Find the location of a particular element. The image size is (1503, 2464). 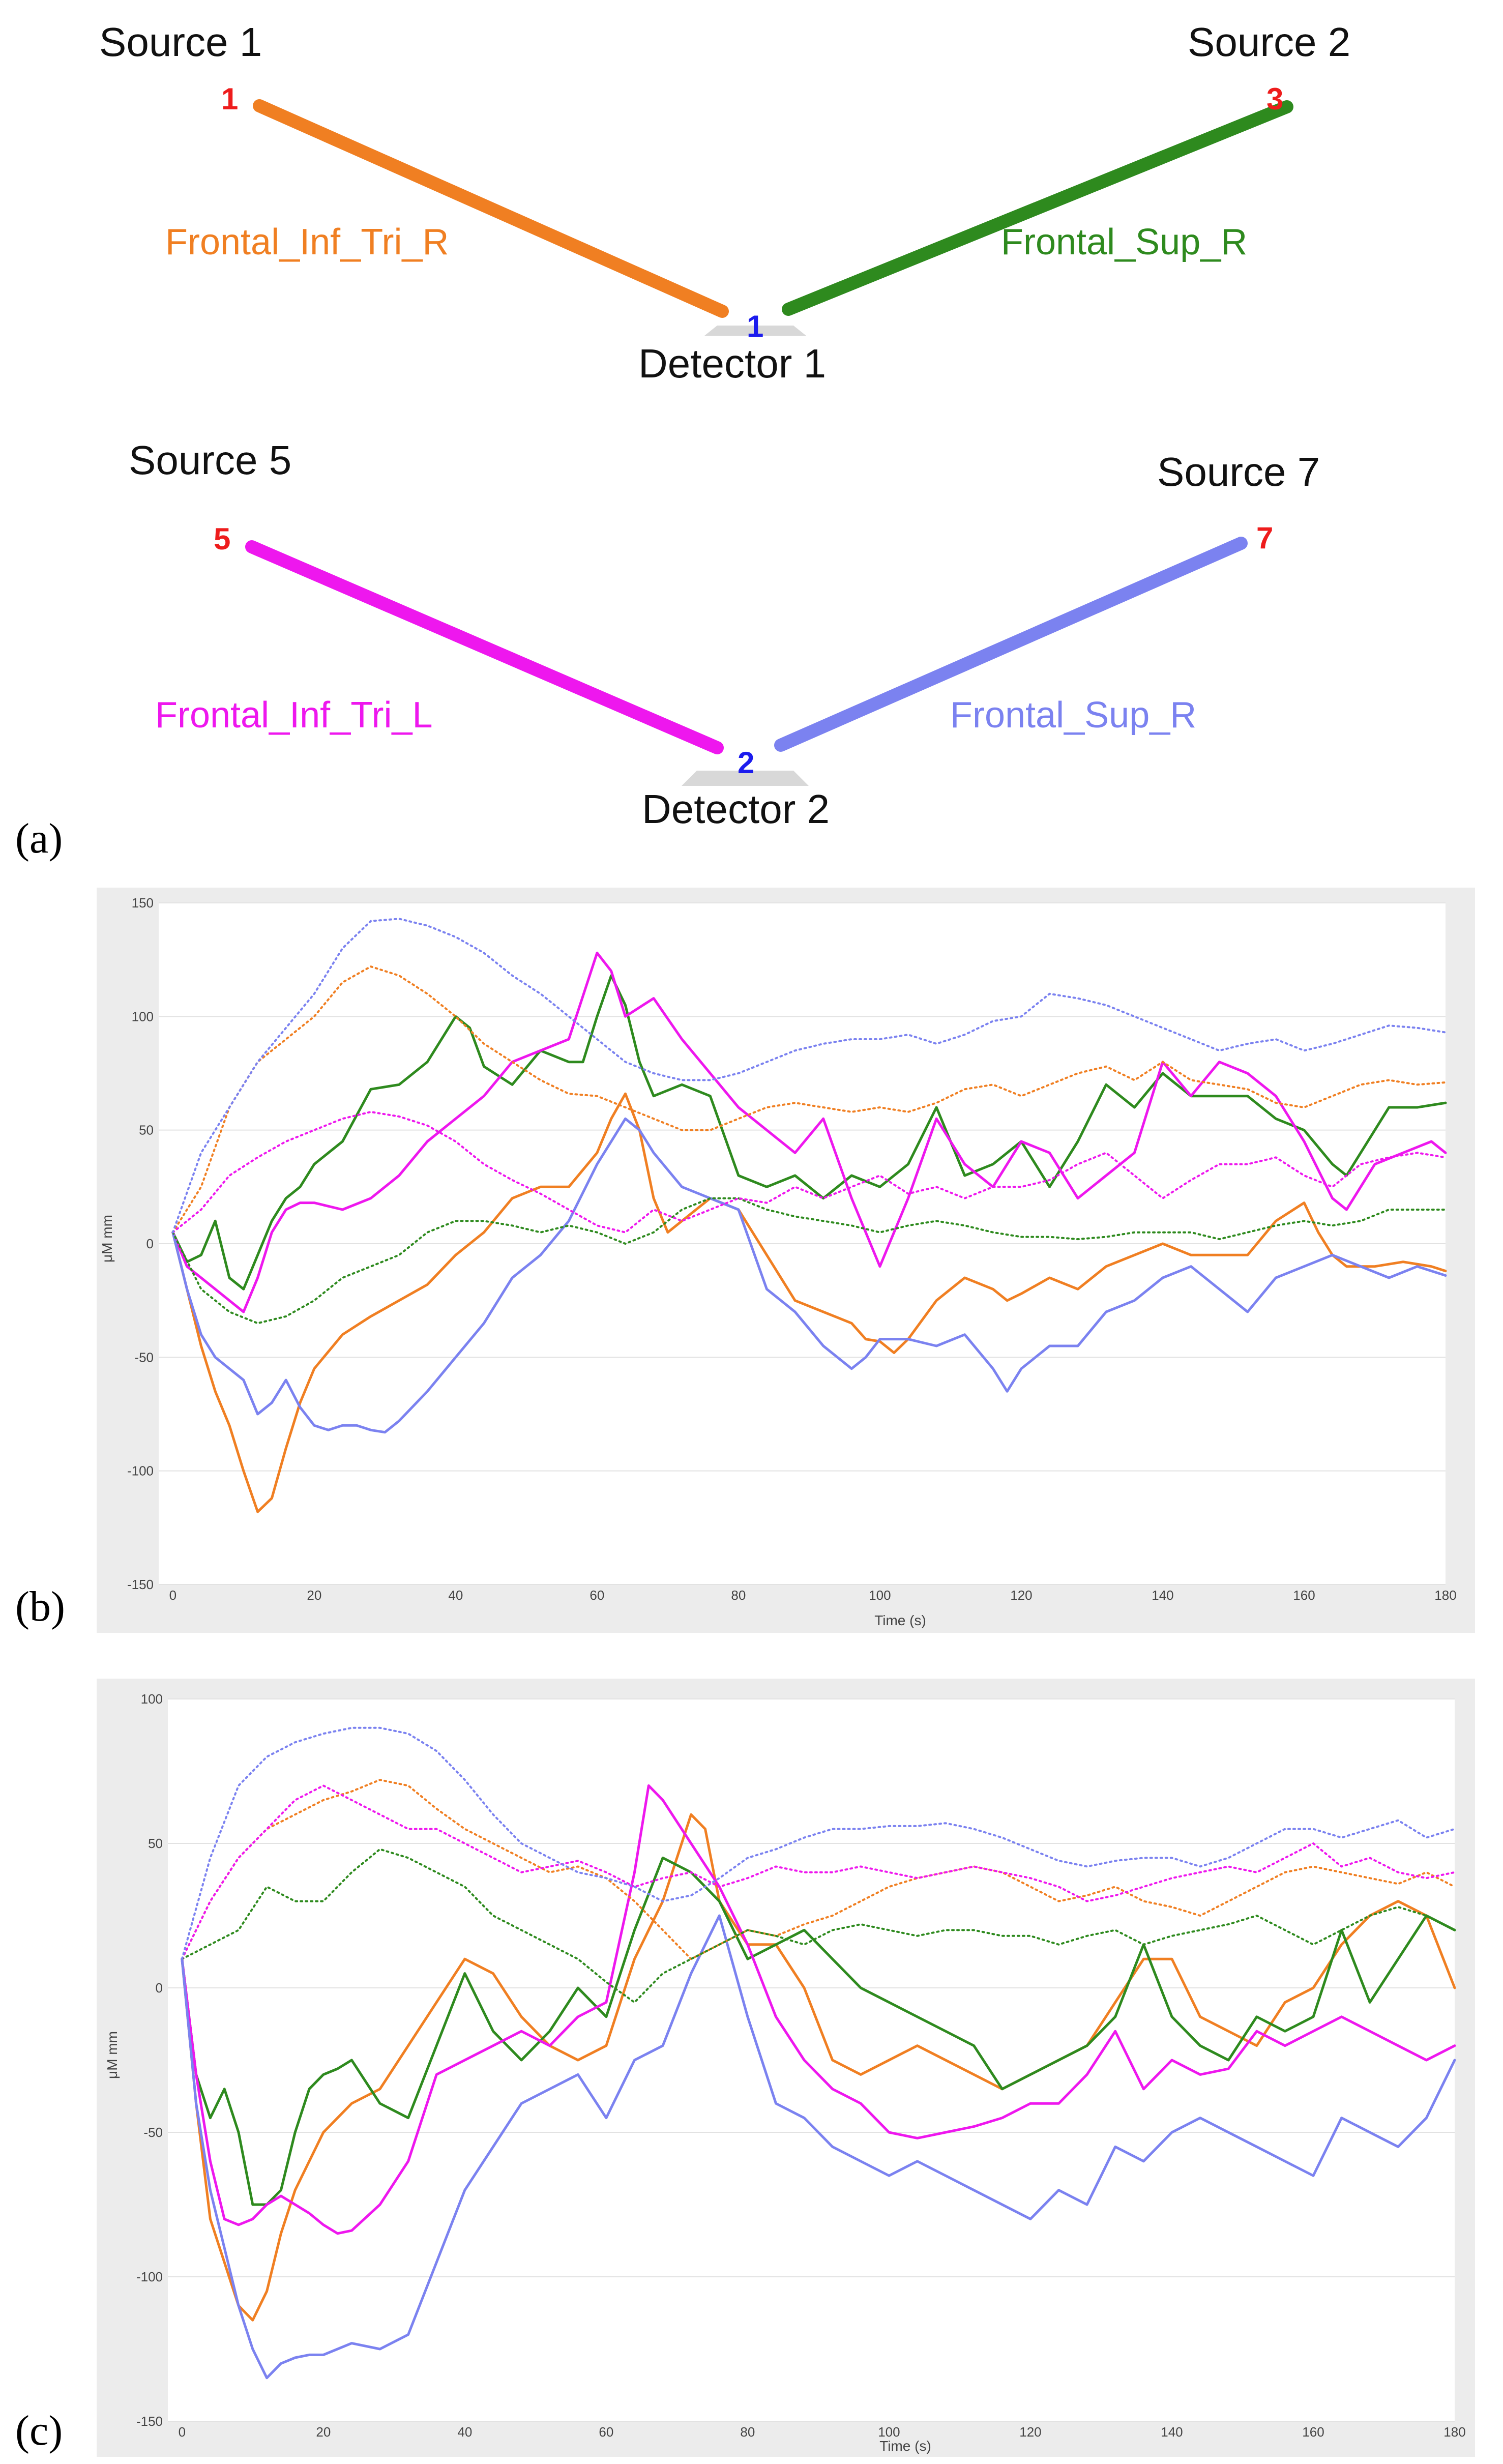

source-1-number: 1 is located at coordinates (230, 99).